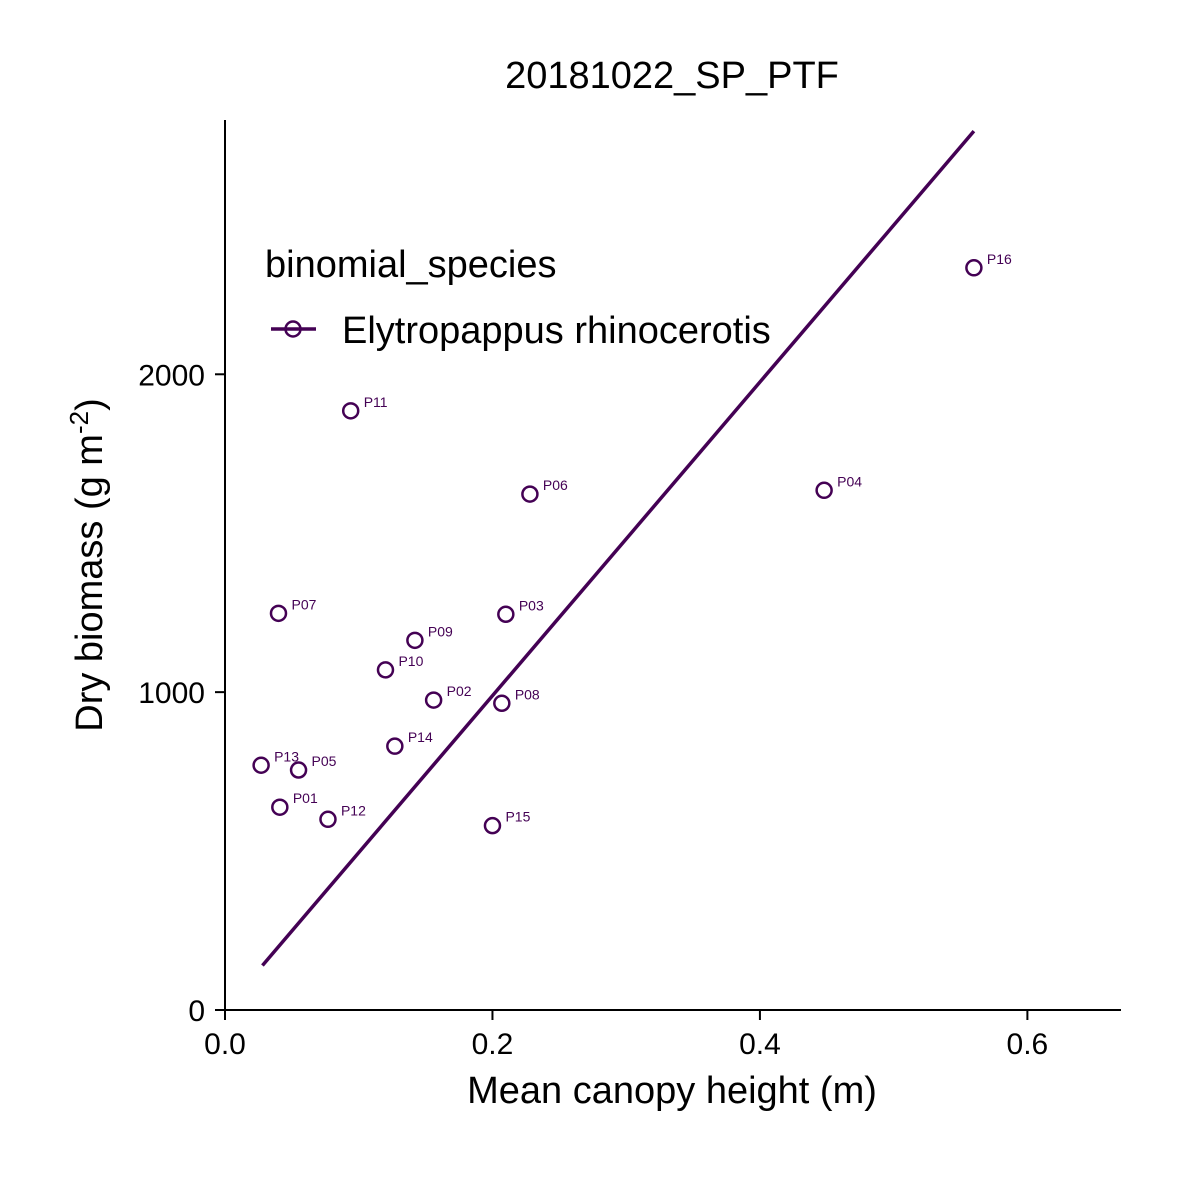 This screenshot has width=1181, height=1181. I want to click on y-axis-title: Dry biomass (g m-2), so click(87, 565).